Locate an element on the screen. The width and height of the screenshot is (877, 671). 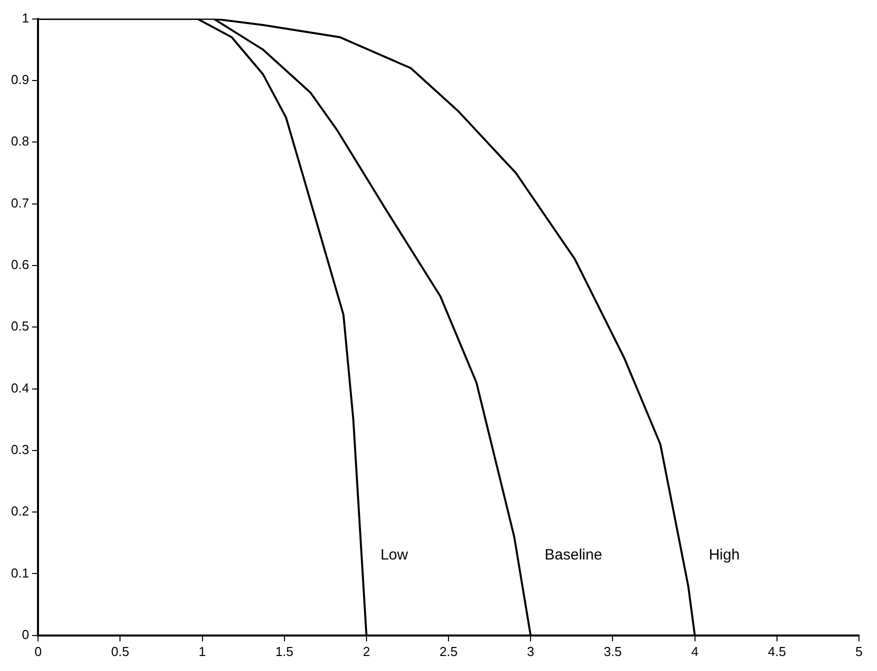
x-tick-label: 0 is located at coordinates (38, 651).